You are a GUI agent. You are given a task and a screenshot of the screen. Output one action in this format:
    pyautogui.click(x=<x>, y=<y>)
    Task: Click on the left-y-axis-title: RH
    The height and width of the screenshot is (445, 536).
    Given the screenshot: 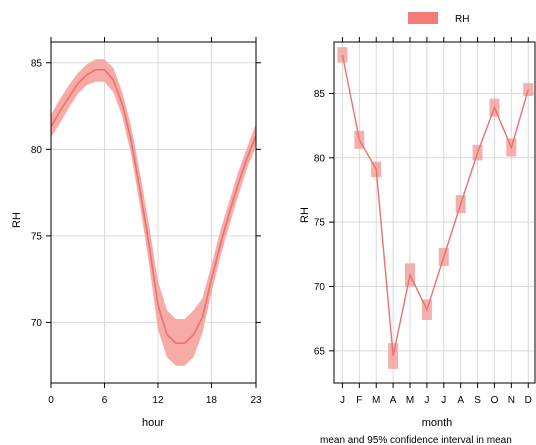 What is the action you would take?
    pyautogui.click(x=17, y=220)
    